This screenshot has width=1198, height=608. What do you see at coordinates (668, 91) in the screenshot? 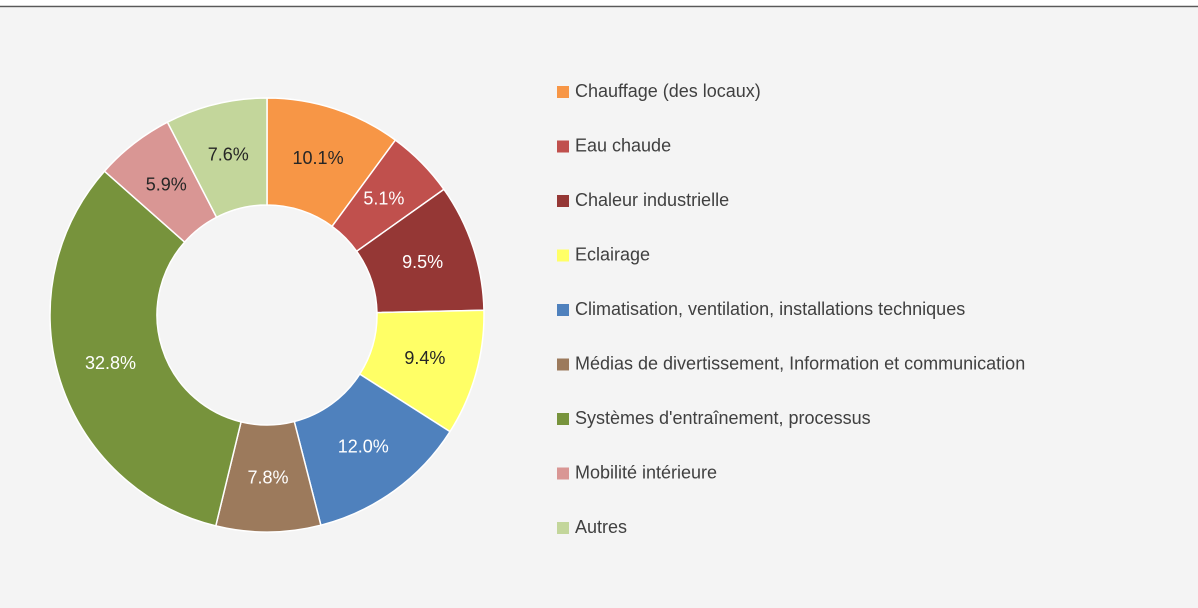
I see `legend-label: Chauffage (des locaux)` at bounding box center [668, 91].